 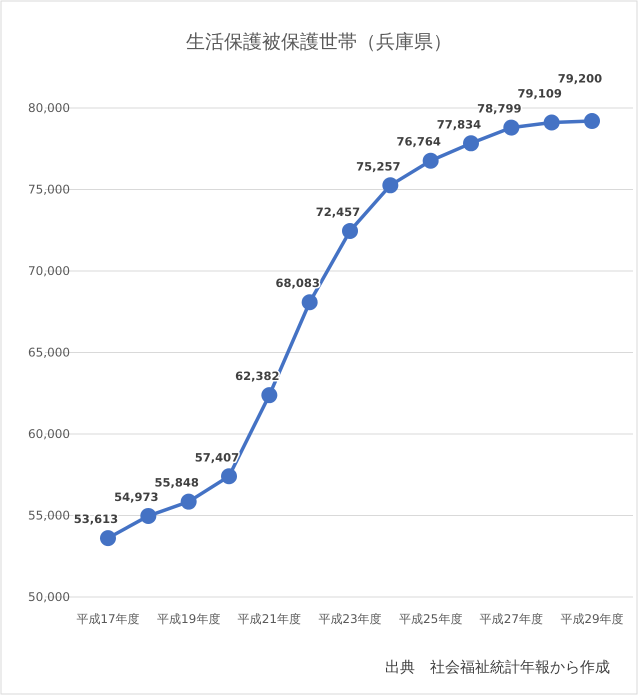 What do you see at coordinates (580, 79) in the screenshot?
I see `data-label: 79,200` at bounding box center [580, 79].